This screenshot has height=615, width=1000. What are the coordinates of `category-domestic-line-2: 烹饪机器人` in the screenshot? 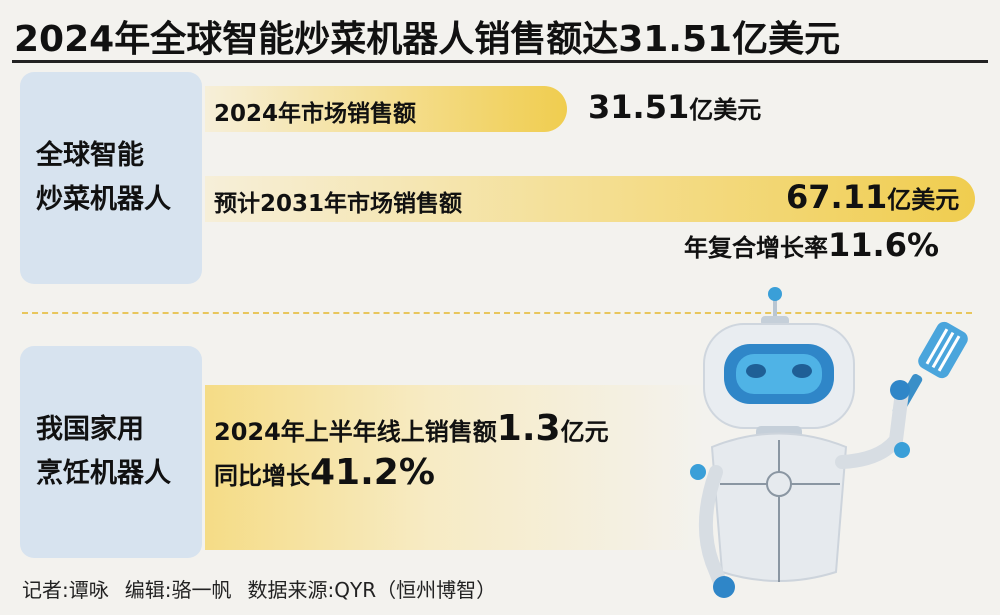 It's located at (103, 473).